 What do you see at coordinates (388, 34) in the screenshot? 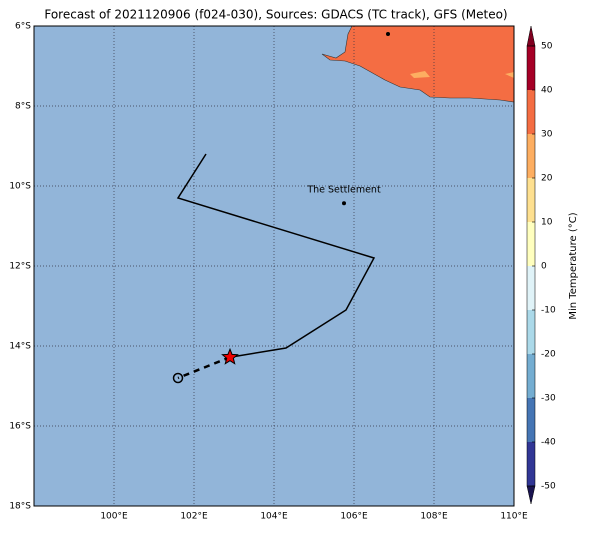
I see `town-dot` at bounding box center [388, 34].